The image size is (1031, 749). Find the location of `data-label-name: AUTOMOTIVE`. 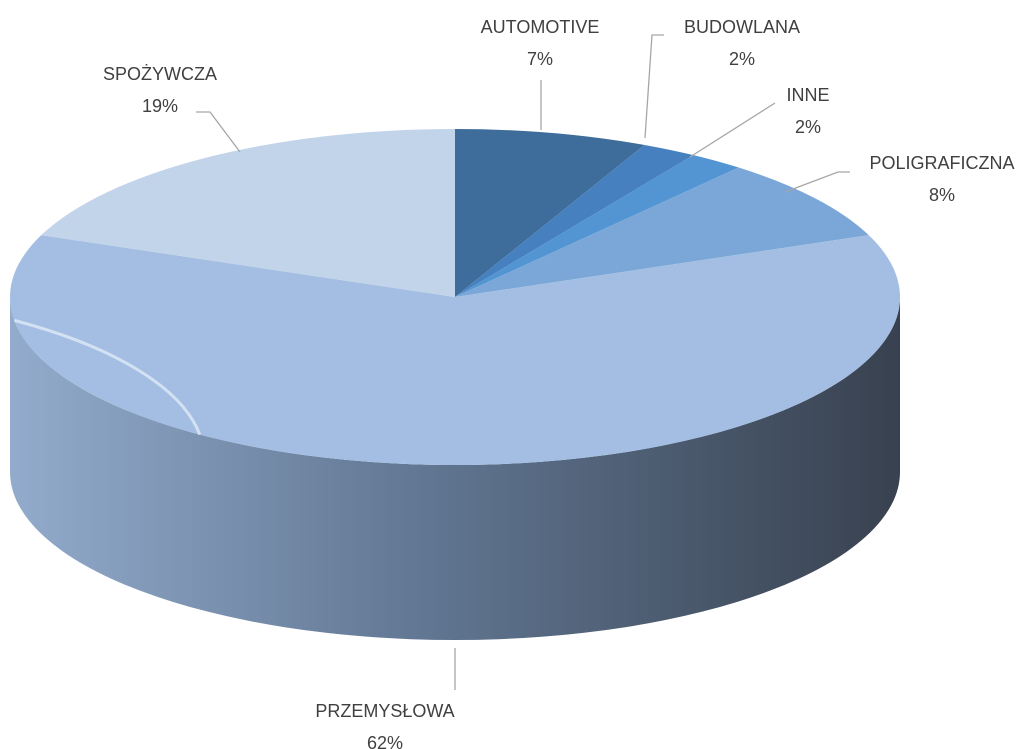

data-label-name: AUTOMOTIVE is located at coordinates (540, 27).